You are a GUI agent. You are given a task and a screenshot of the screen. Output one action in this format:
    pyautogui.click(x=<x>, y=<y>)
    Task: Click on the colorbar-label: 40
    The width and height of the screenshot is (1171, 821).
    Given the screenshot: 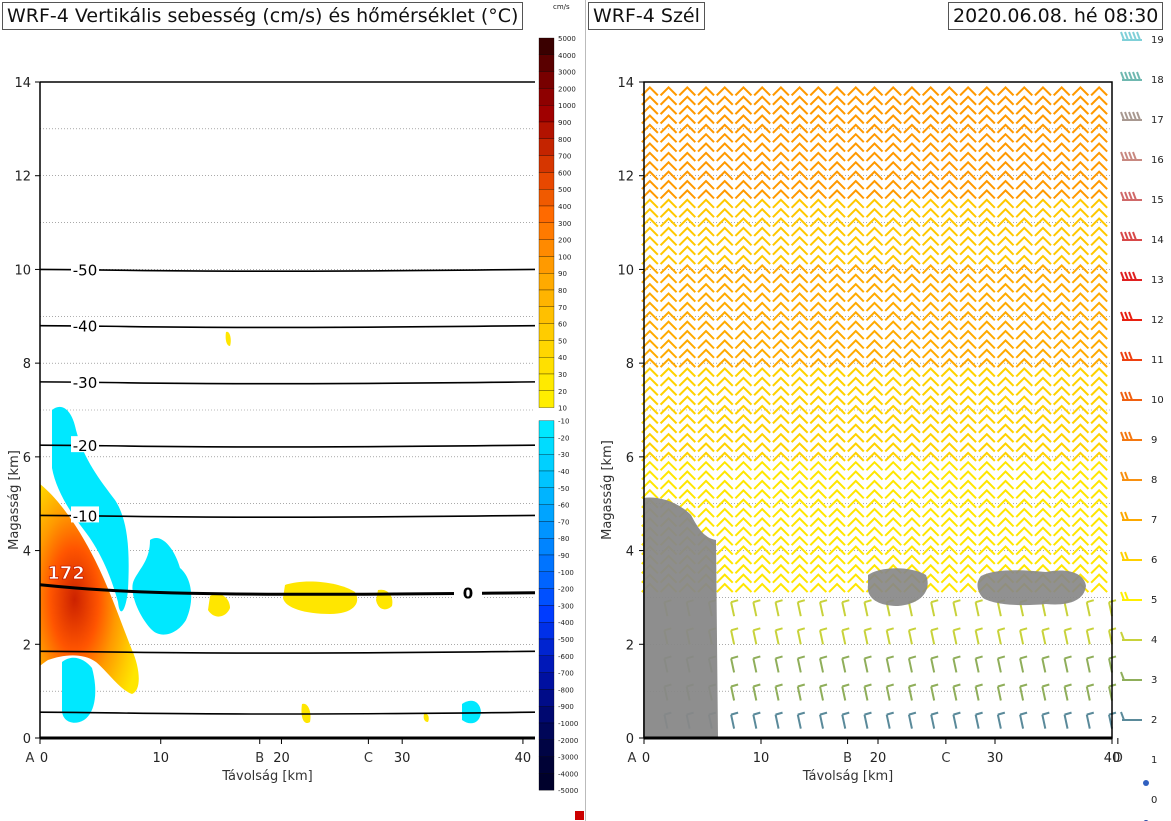 What is the action you would take?
    pyautogui.click(x=562, y=358)
    